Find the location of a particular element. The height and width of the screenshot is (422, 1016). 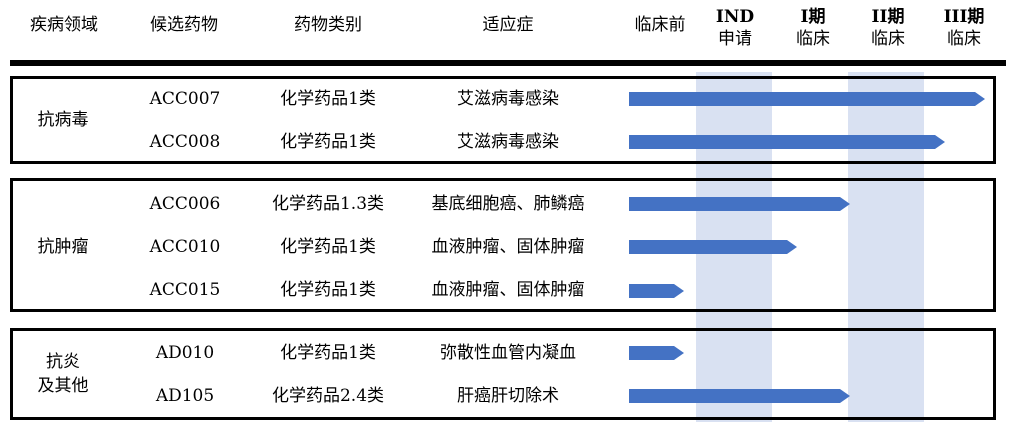

header-drug-category: 药物类别 is located at coordinates (328, 25).